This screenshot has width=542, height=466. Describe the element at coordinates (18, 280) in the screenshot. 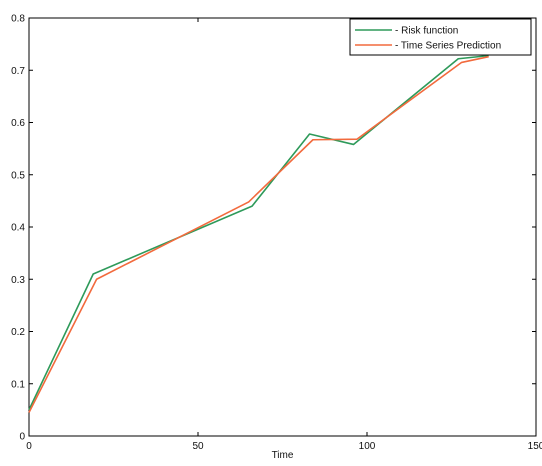

I see `y-tick-label: 0.3` at that location.